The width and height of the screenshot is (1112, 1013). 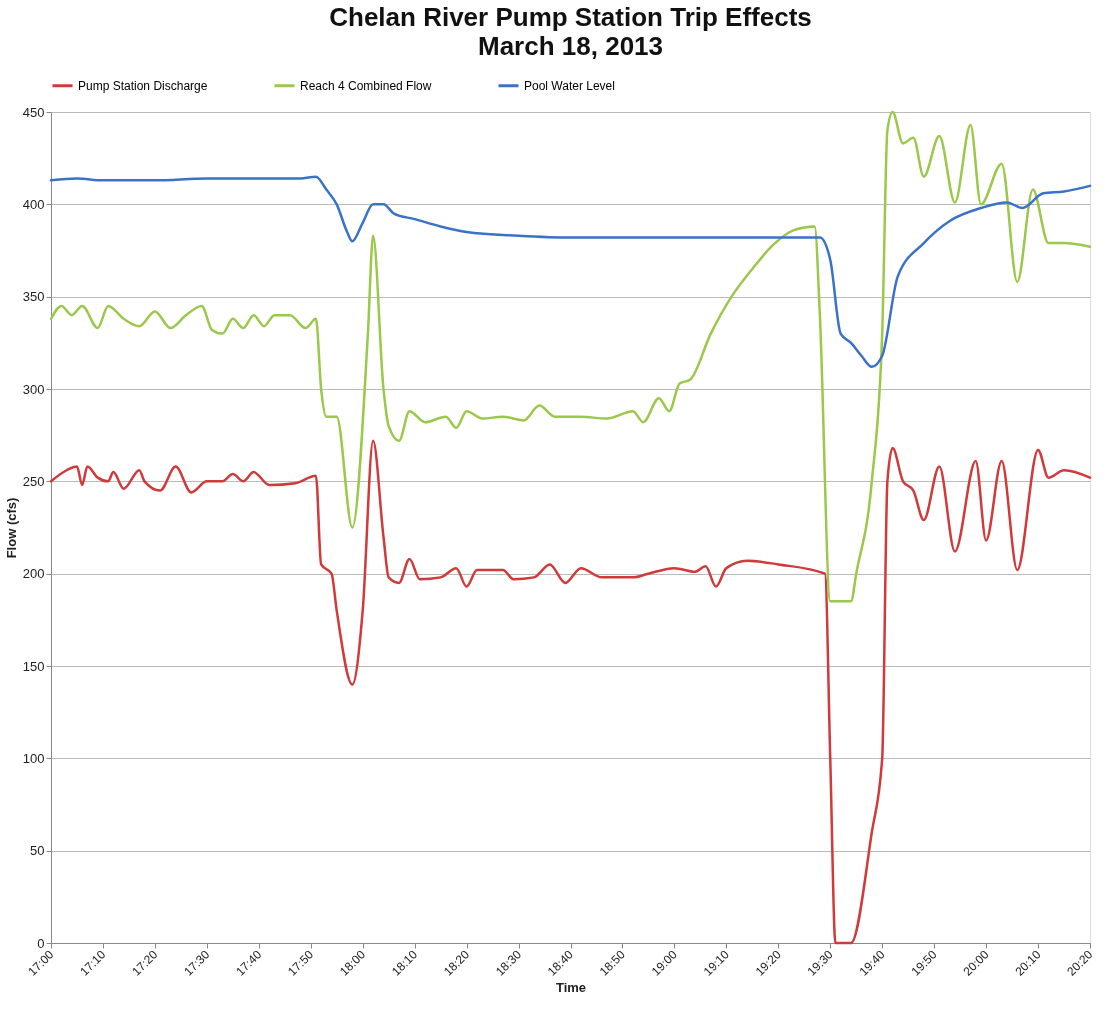 I want to click on legend-label: Pool Water Level, so click(x=569, y=85).